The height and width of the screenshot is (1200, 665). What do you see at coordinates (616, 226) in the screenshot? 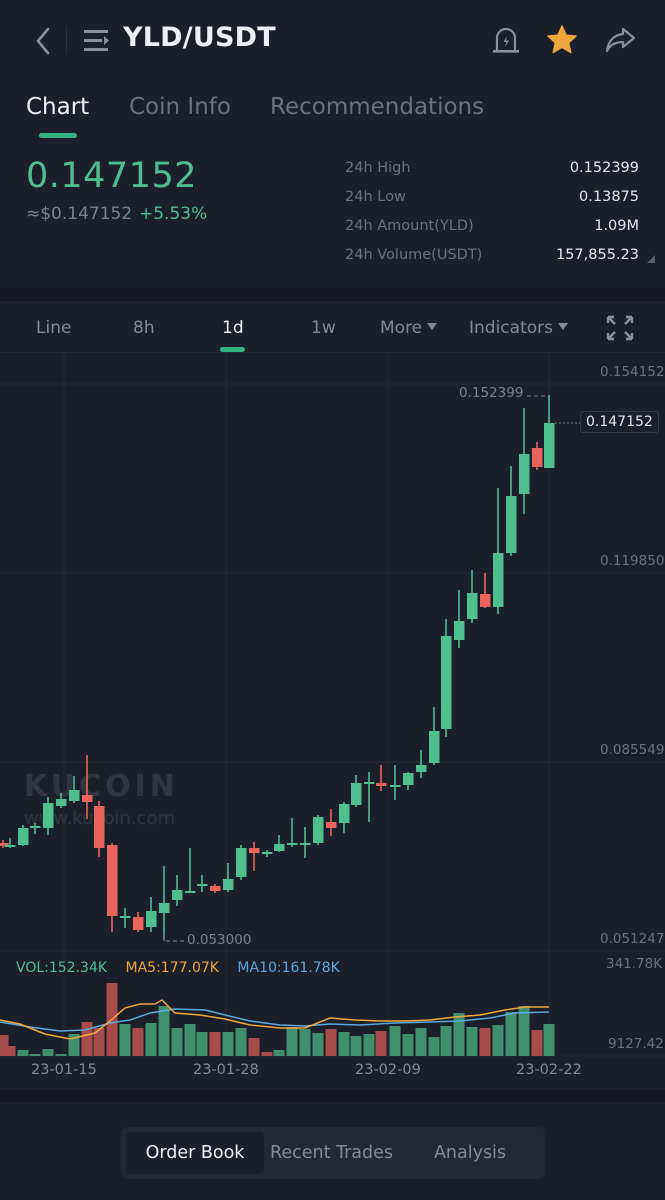
I see `stat-value: 1.09M` at bounding box center [616, 226].